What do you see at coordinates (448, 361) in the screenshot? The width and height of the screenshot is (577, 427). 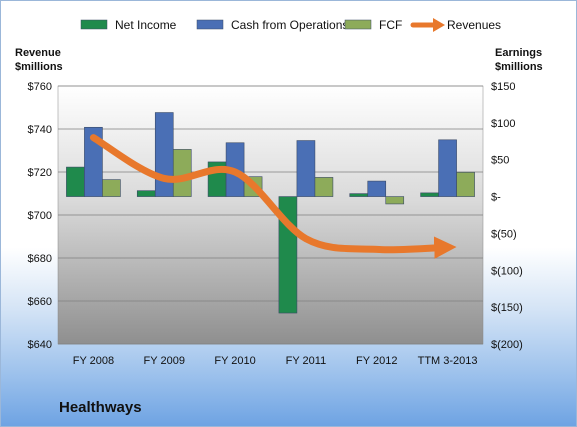 I see `x-tick-label: TTM 3-2013` at bounding box center [448, 361].